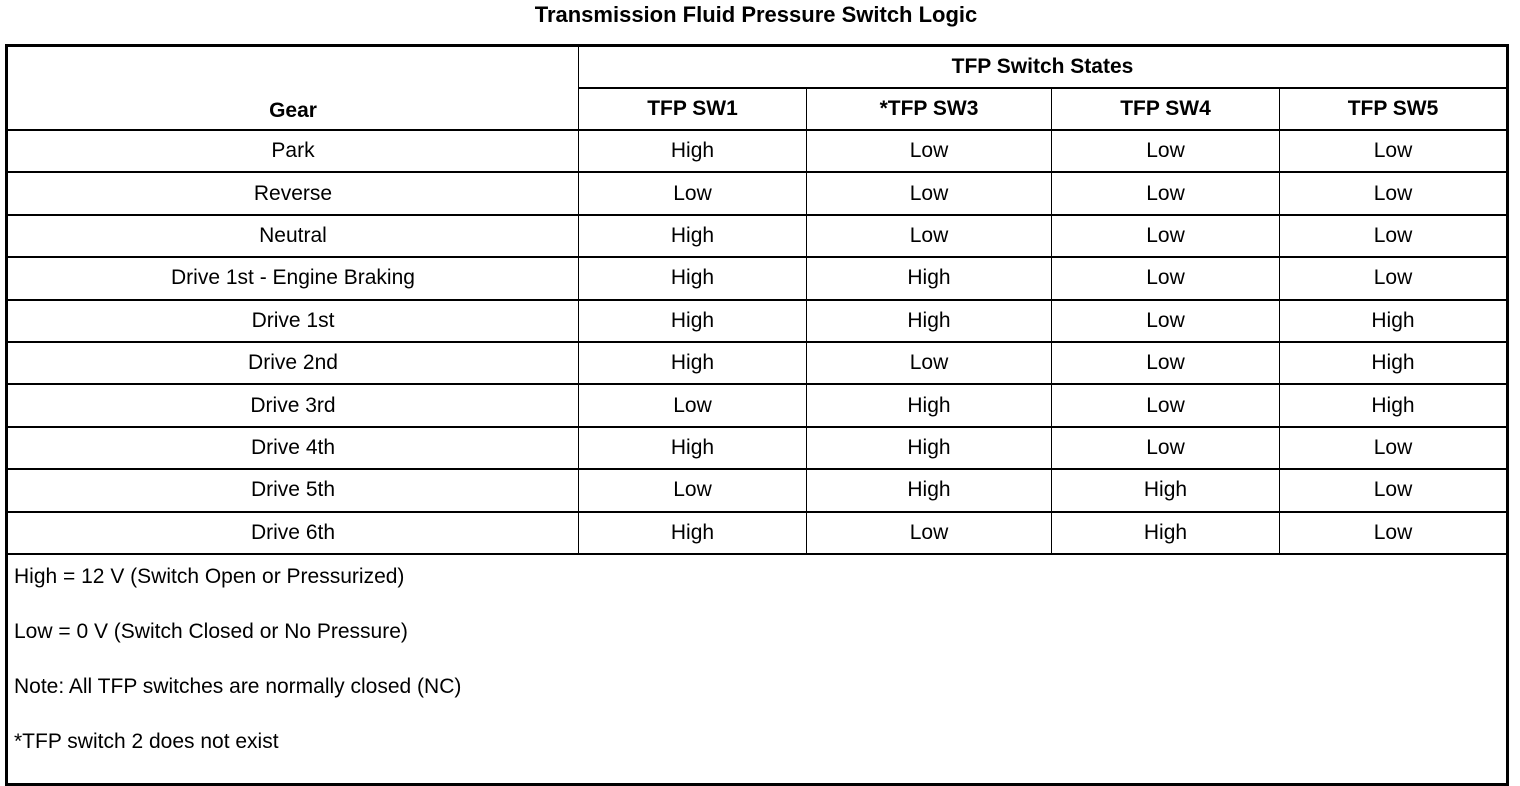 This screenshot has width=1520, height=786. Describe the element at coordinates (292, 278) in the screenshot. I see `gear-cell: Drive 1st - Engine Braking` at that location.